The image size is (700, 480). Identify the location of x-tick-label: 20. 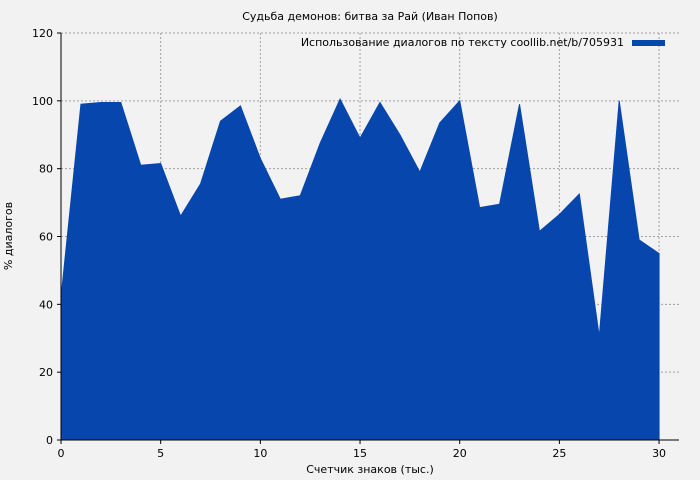
(460, 453).